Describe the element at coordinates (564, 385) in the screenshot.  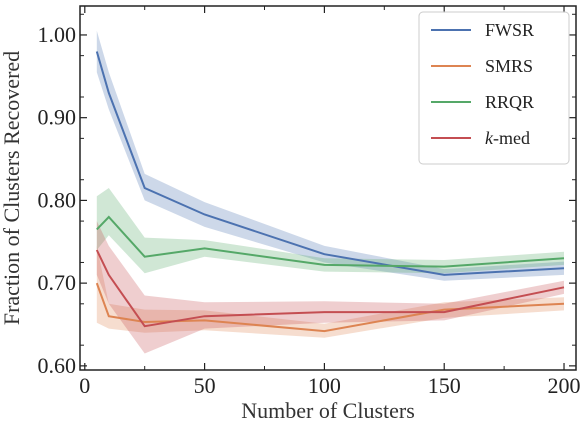
I see `x-tick-label: 200` at that location.